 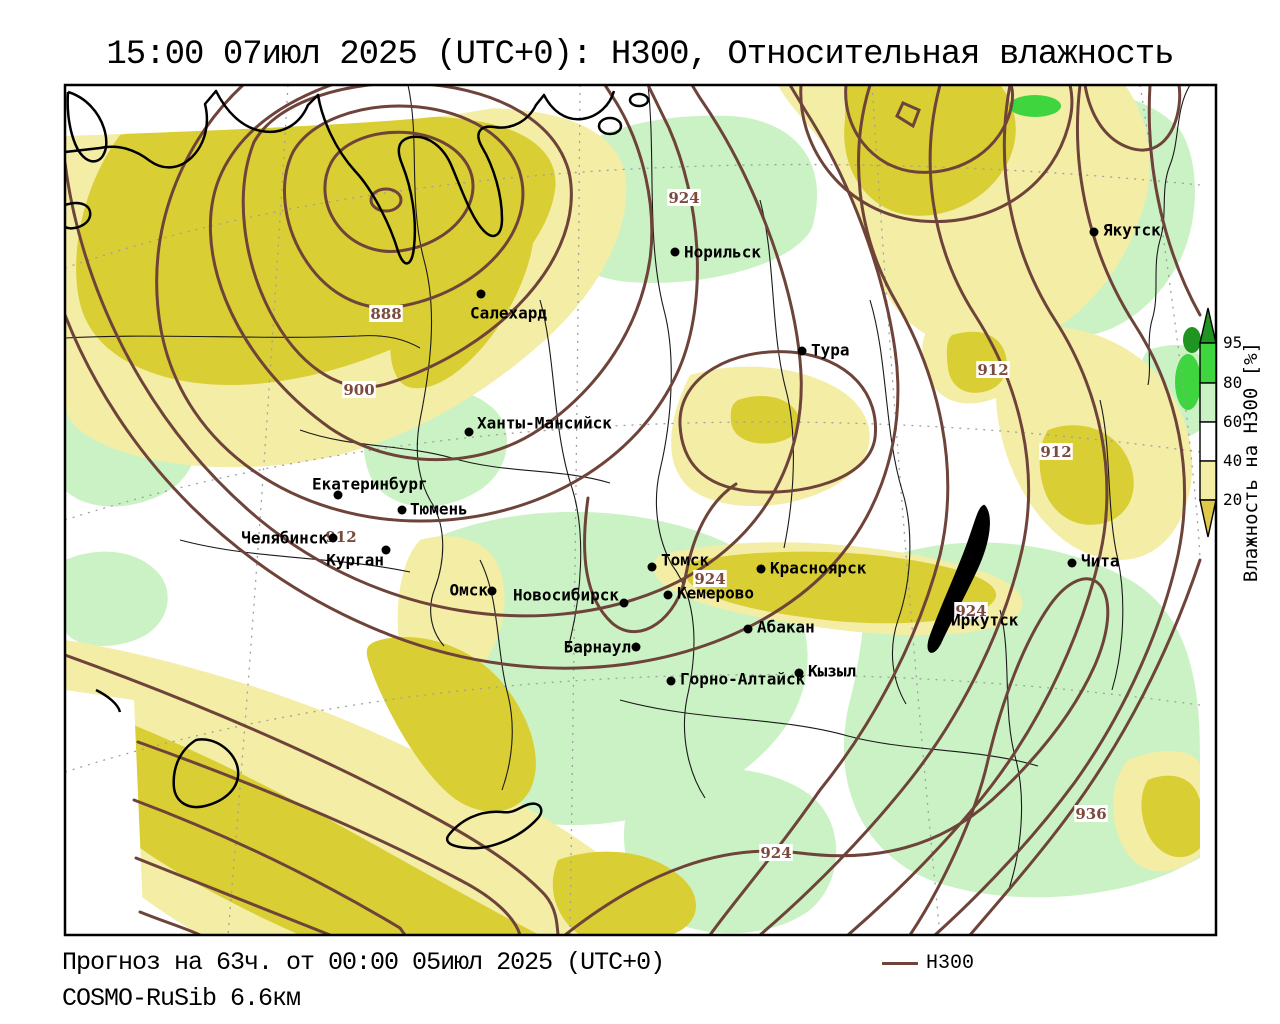 I want to click on h300-legend-line-icon, so click(x=900, y=963).